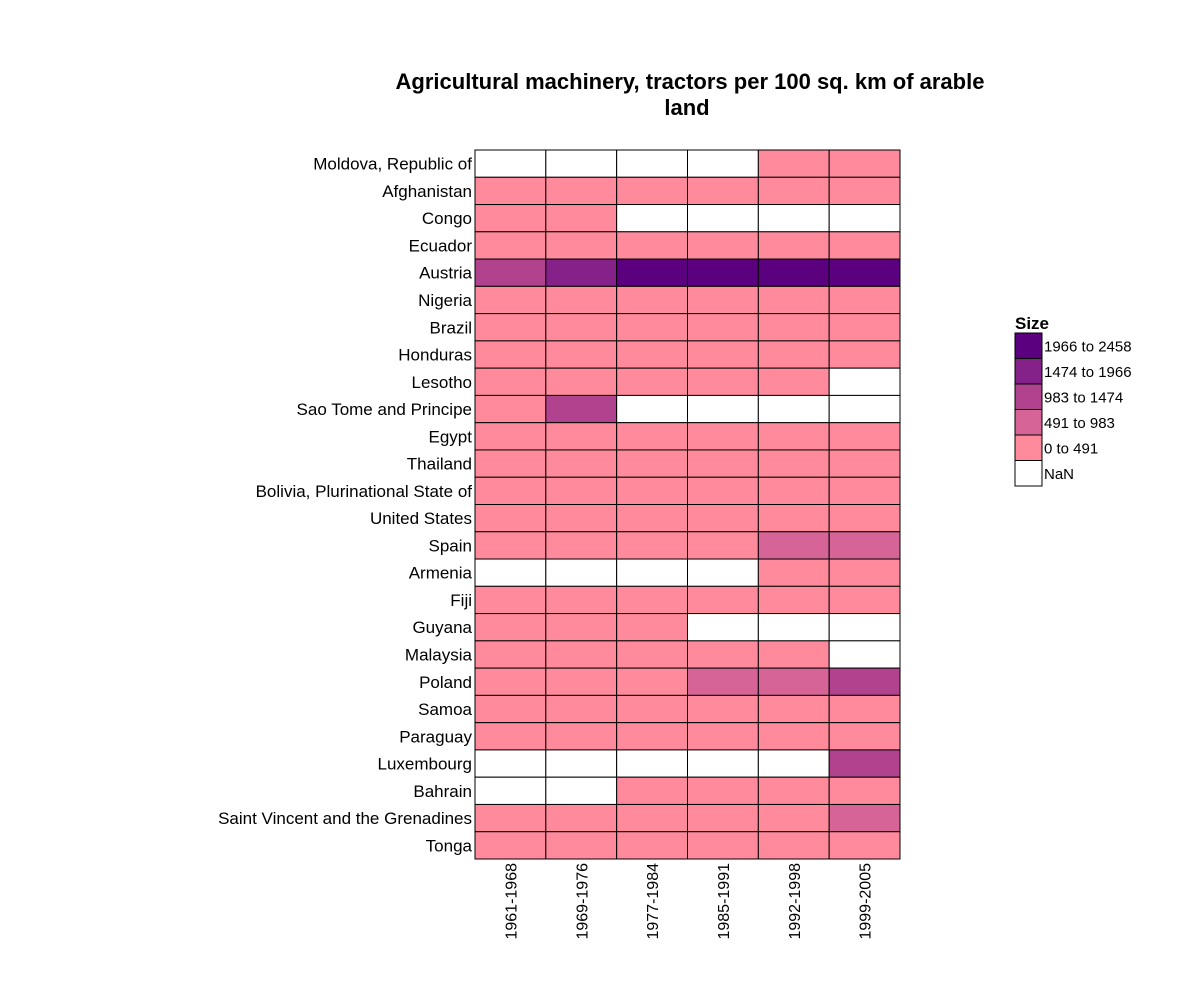 The width and height of the screenshot is (1200, 1000). Describe the element at coordinates (424, 764) in the screenshot. I see `y-tick-label: Luxembourg` at that location.